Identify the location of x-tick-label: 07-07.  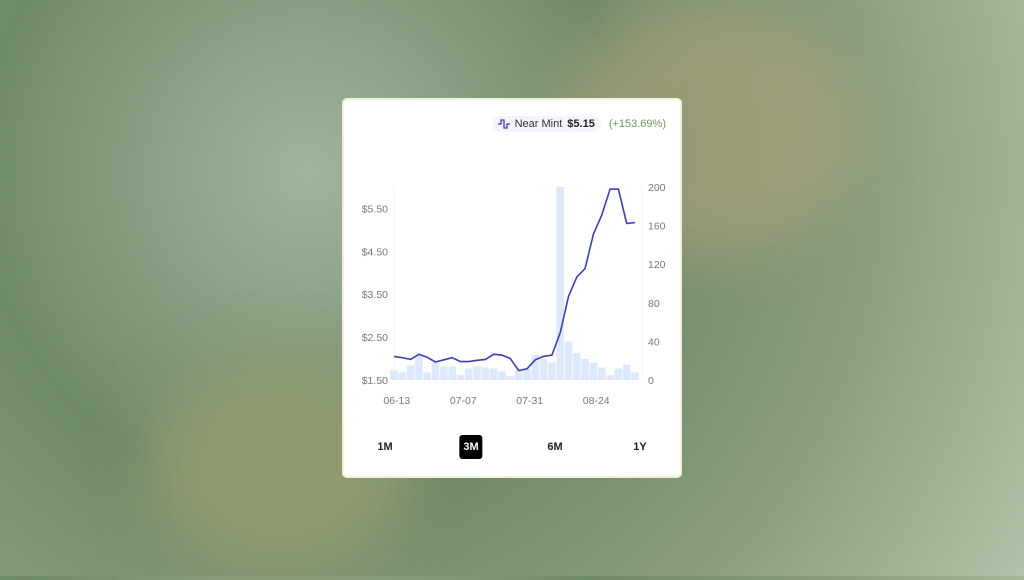
(463, 401).